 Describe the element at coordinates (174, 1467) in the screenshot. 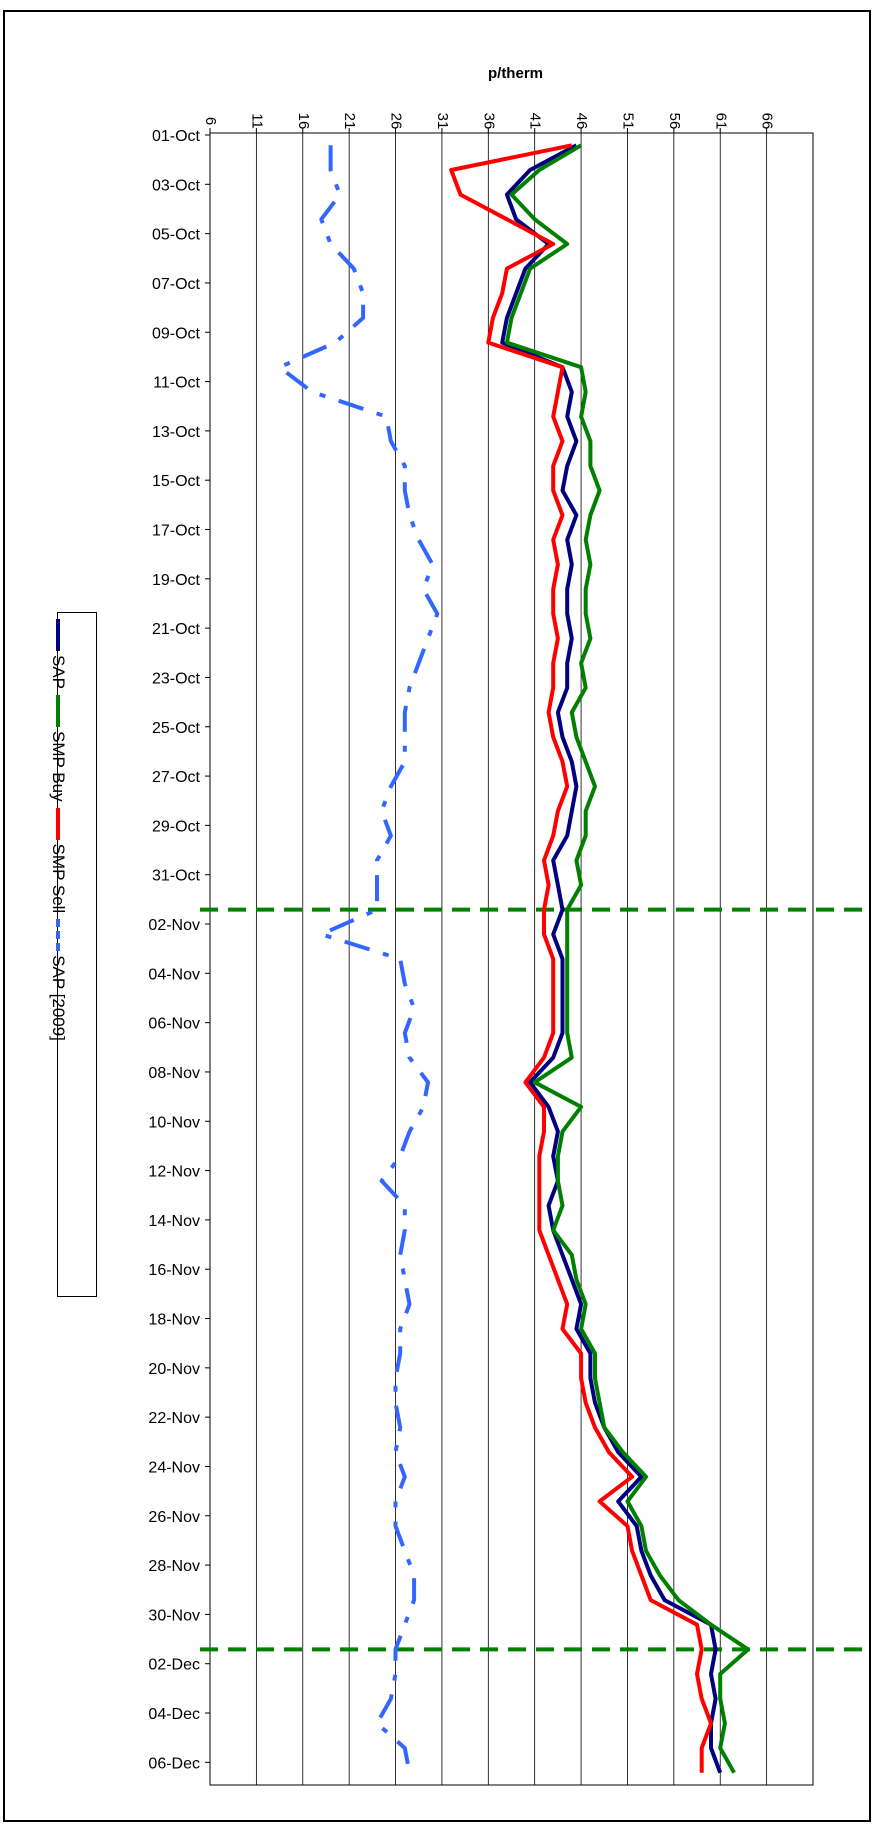

I see `date-tick-label: 24-Nov` at that location.